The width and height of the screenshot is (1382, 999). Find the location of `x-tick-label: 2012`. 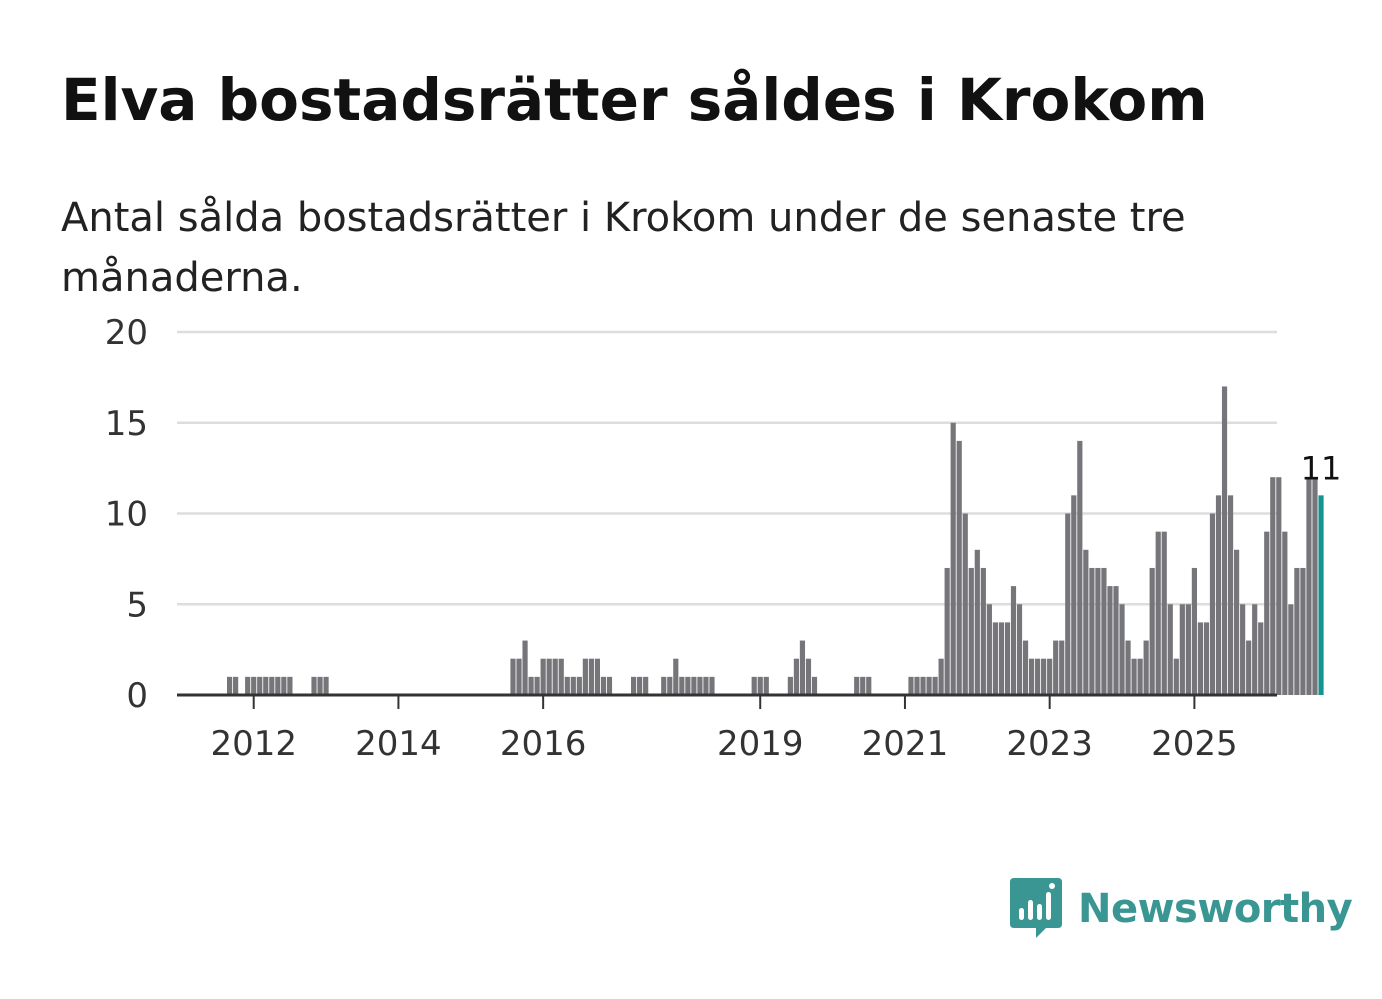

x-tick-label: 2012 is located at coordinates (253, 744).